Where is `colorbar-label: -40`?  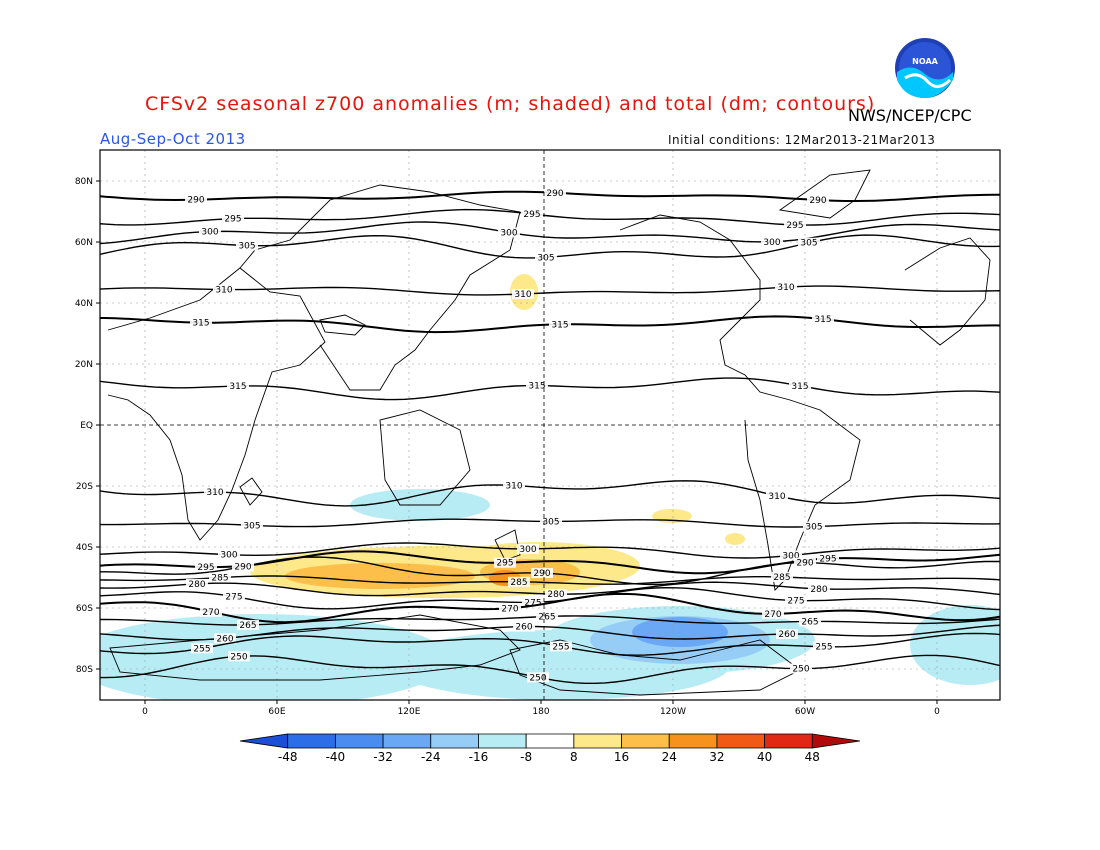
colorbar-label: -40 is located at coordinates (336, 757).